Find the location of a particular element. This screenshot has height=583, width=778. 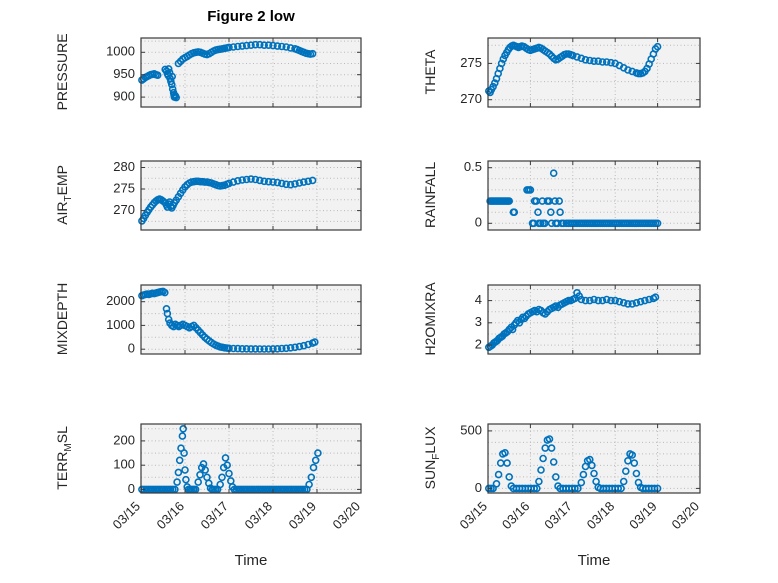

plot-air-temp: 270 275 280 is located at coordinates (237, 195).